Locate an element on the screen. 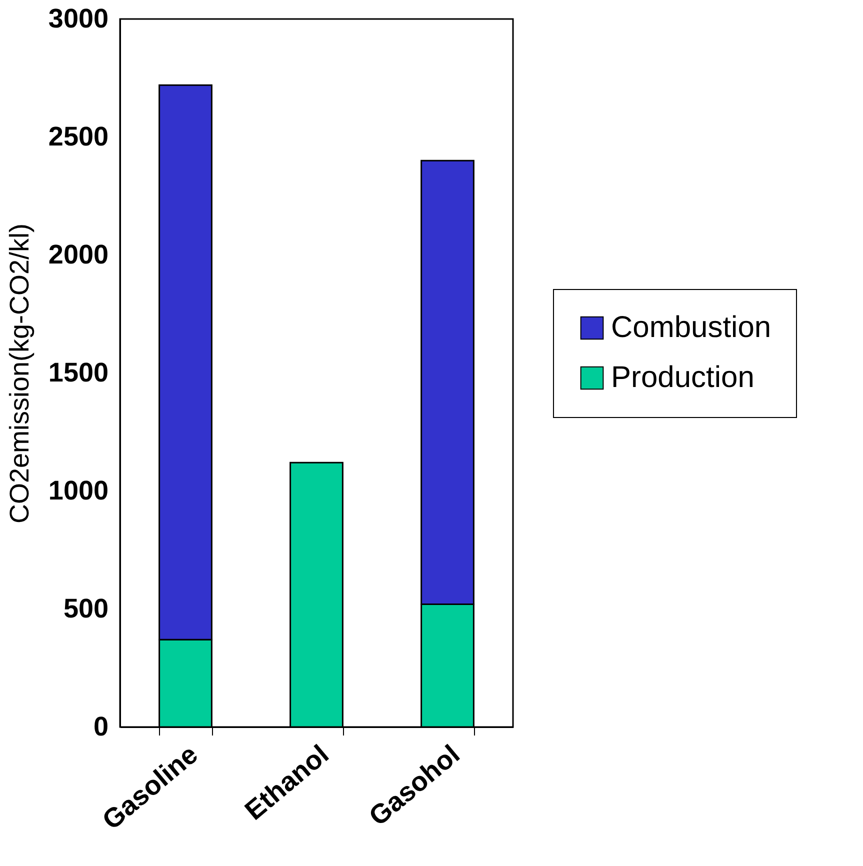 Image resolution: width=863 pixels, height=866 pixels. y-tick-label: 0 is located at coordinates (100, 727).